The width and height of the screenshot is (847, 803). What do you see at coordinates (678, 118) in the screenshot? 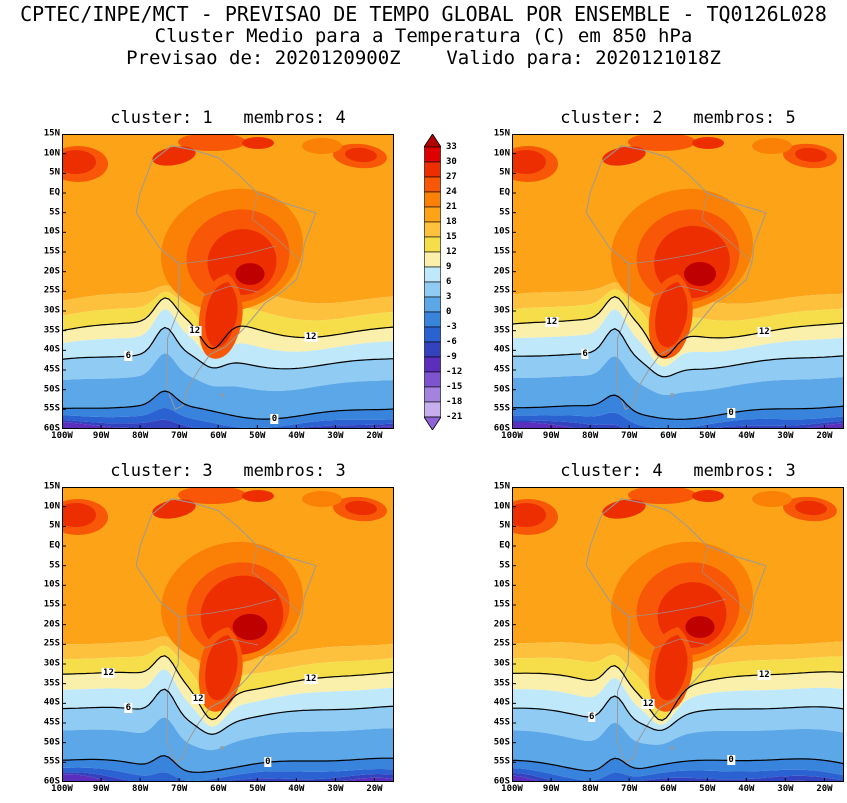
I see `panel-title-2: cluster: 2 membros: 5` at bounding box center [678, 118].